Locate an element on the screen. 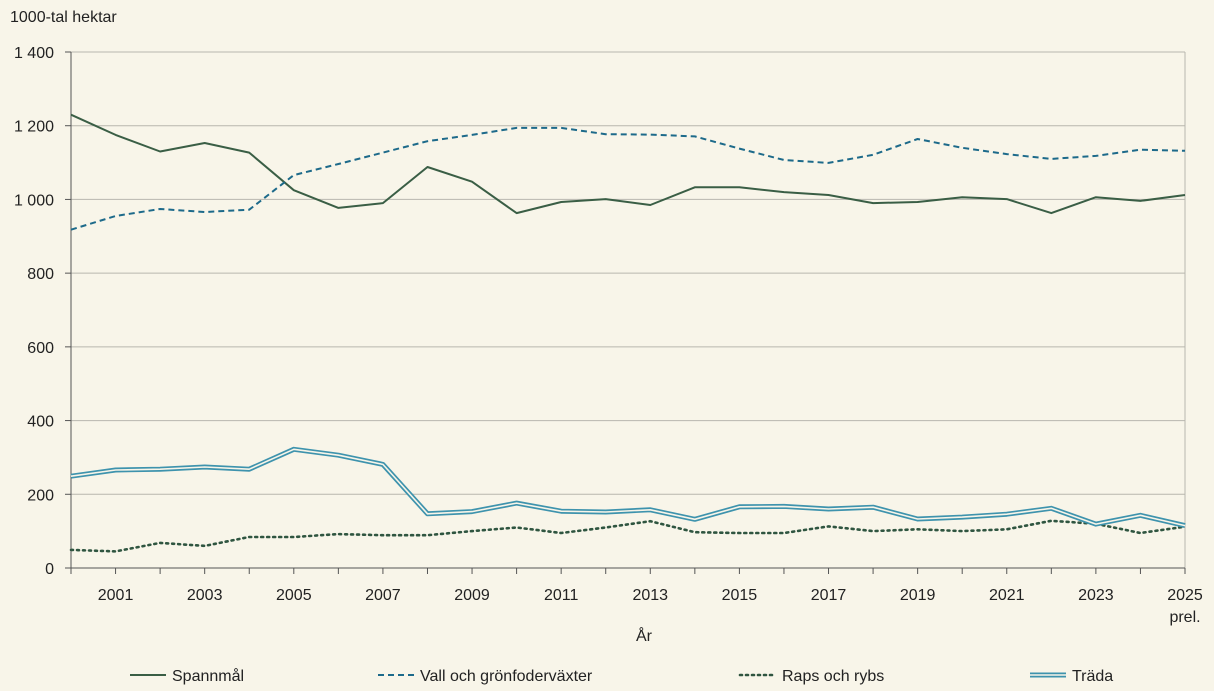 This screenshot has width=1214, height=691. x-tick-label: 2007 is located at coordinates (383, 595).